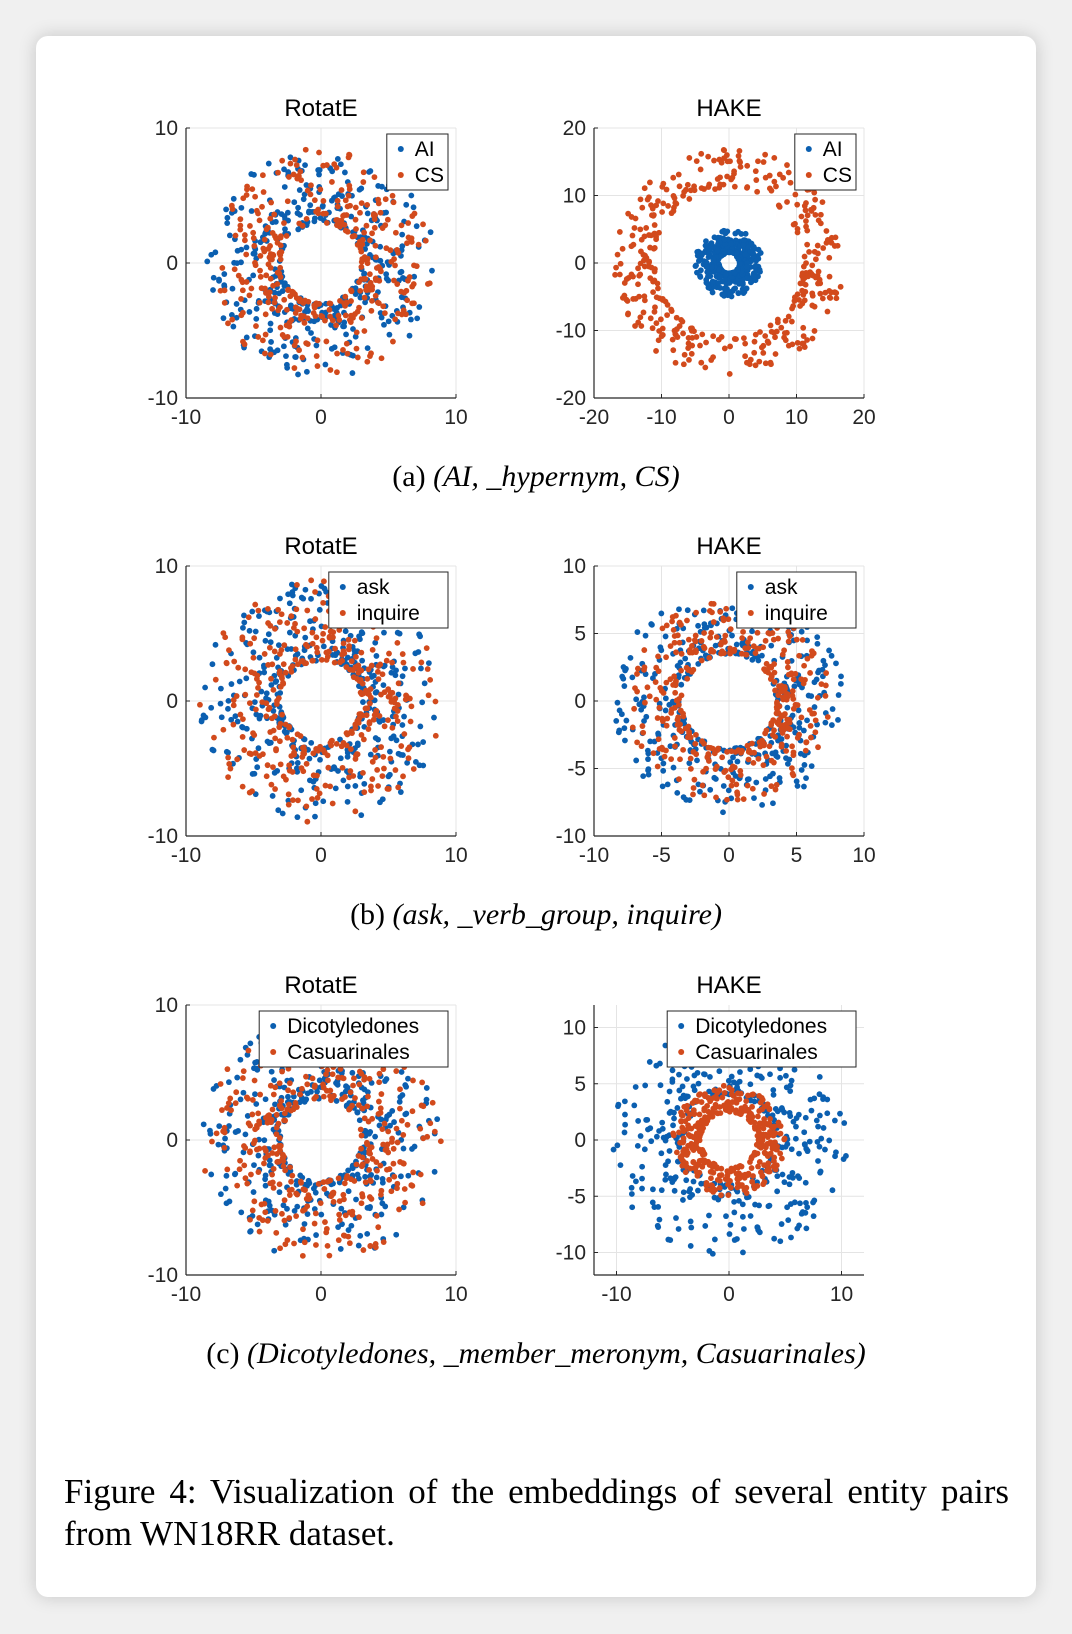  I want to click on series-Casuarinales, so click(729, 1140).